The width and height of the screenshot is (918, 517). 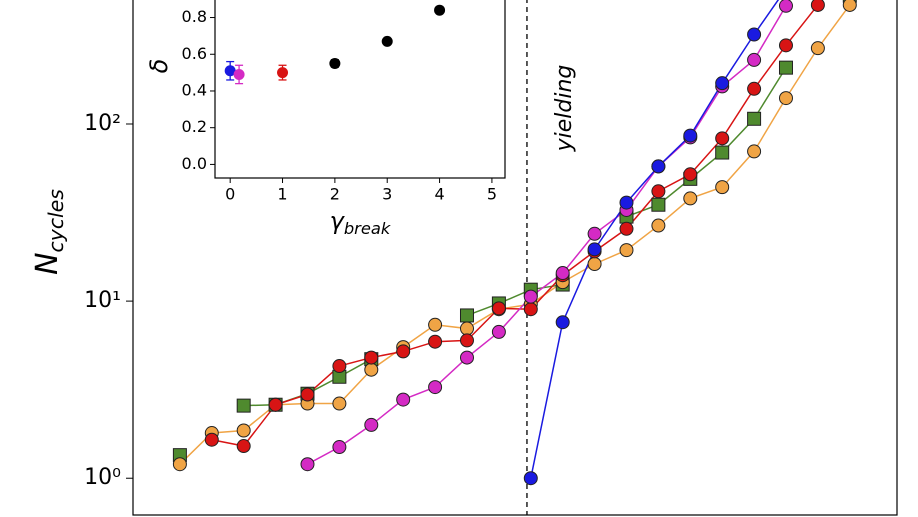 I want to click on x-tick-label: 1, so click(x=282, y=194).